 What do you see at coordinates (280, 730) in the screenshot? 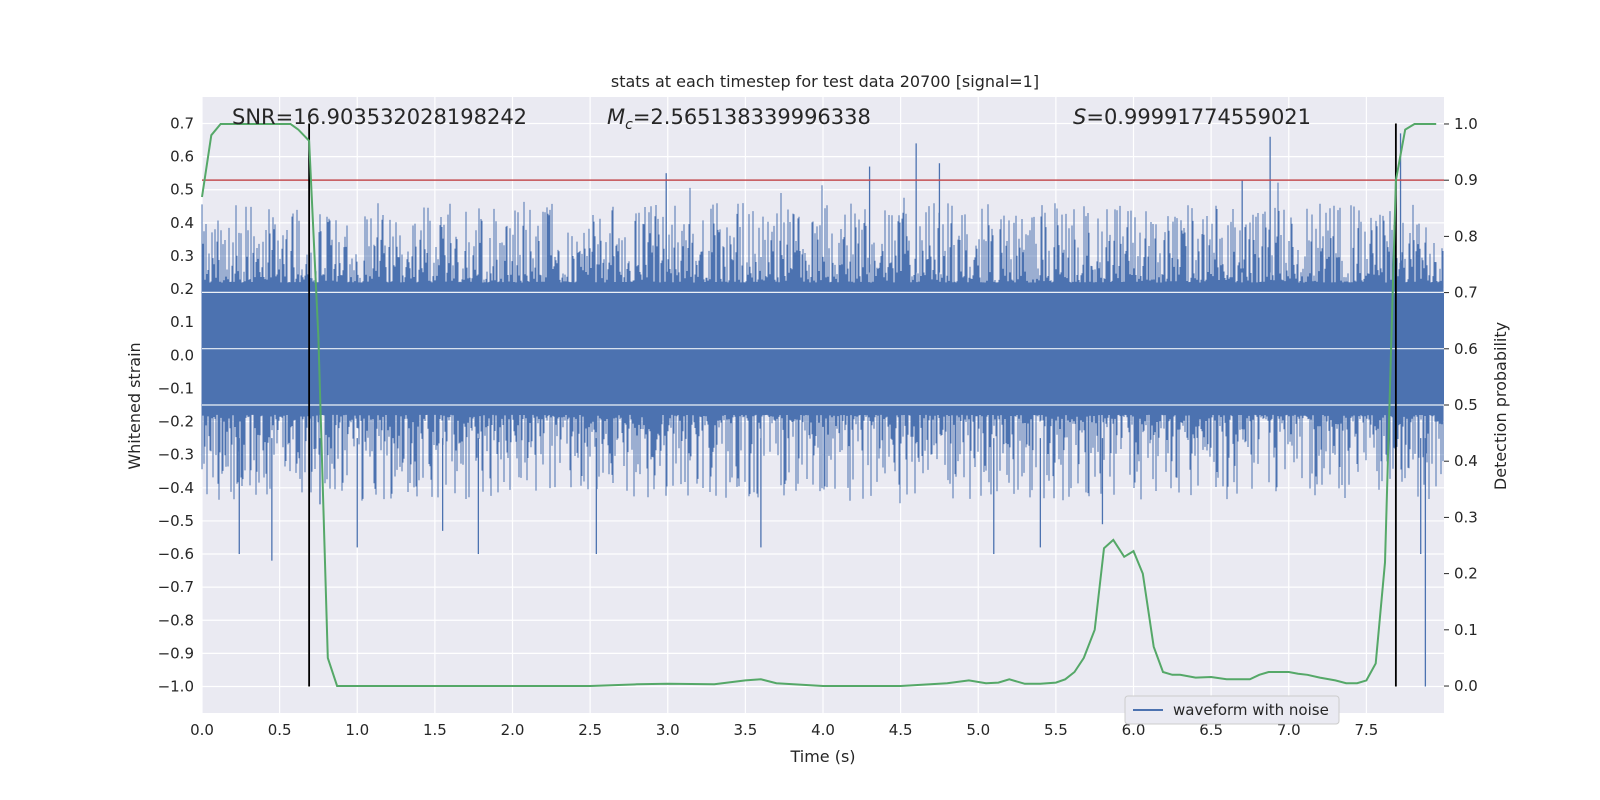
I see `x-tick-label: 0.5` at bounding box center [280, 730].